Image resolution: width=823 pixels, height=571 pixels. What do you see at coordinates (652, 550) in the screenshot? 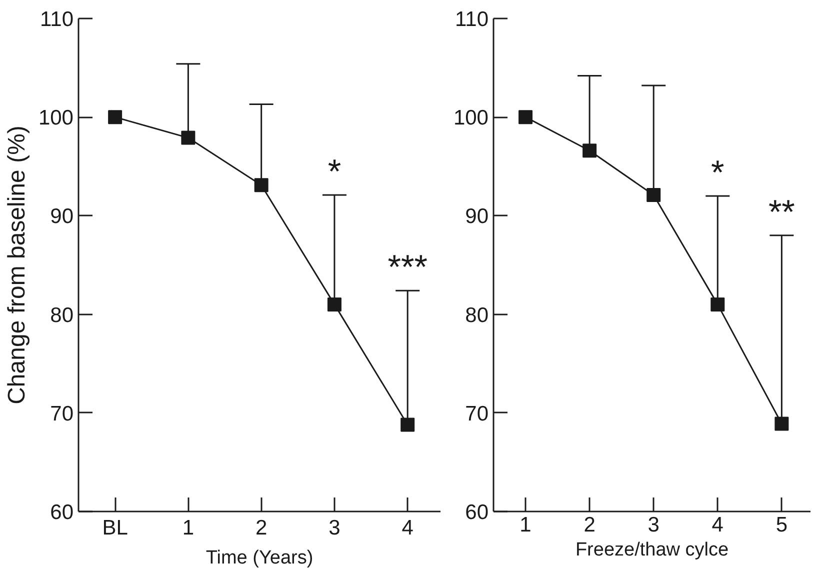
I see `x-axis-title: Freeze/thaw cylce` at bounding box center [652, 550].